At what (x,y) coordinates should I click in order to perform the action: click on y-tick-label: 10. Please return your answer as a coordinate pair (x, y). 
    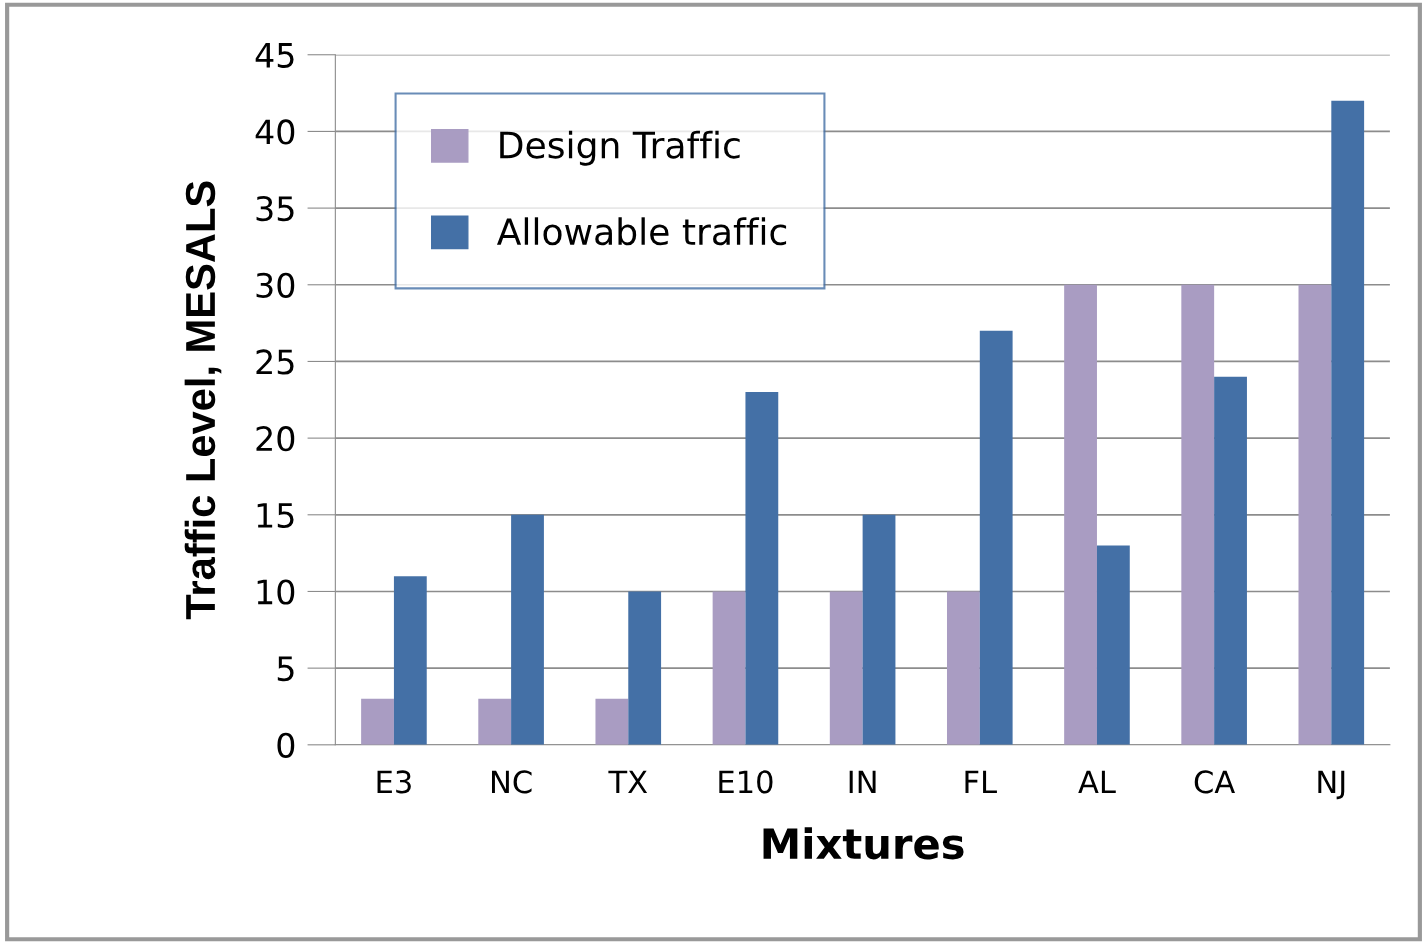
    Looking at the image, I should click on (276, 592).